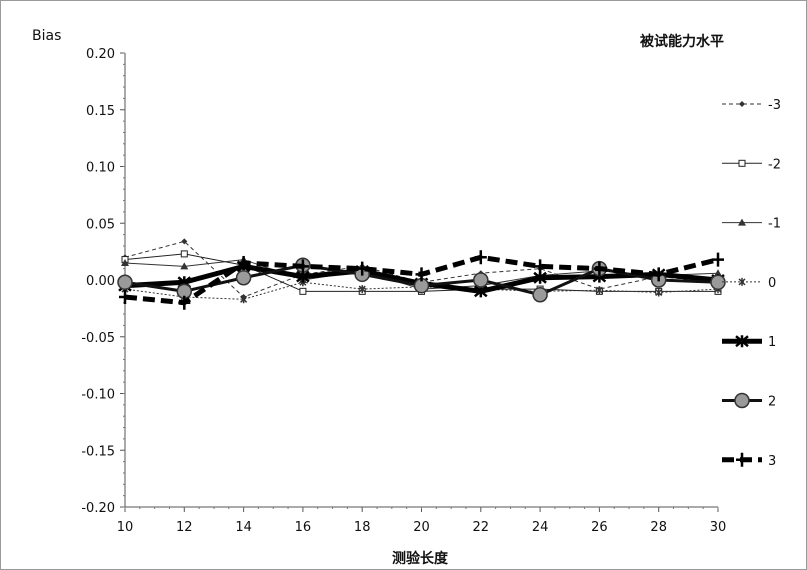 This screenshot has height=570, width=807. I want to click on legend-label--1: -1, so click(774, 224).